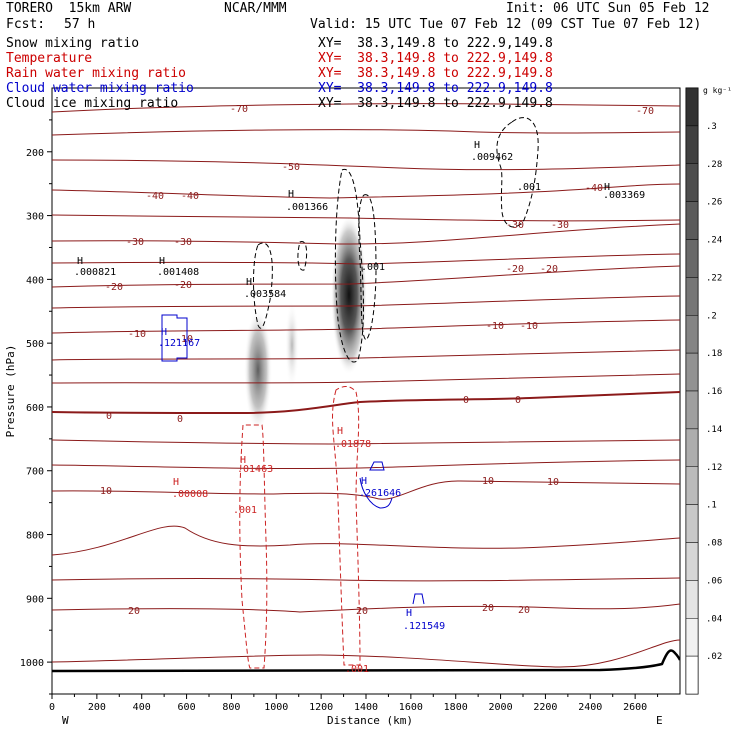 The height and width of the screenshot is (740, 740). Describe the element at coordinates (366, 108) in the screenshot. I see `isotherm-minus70` at that location.